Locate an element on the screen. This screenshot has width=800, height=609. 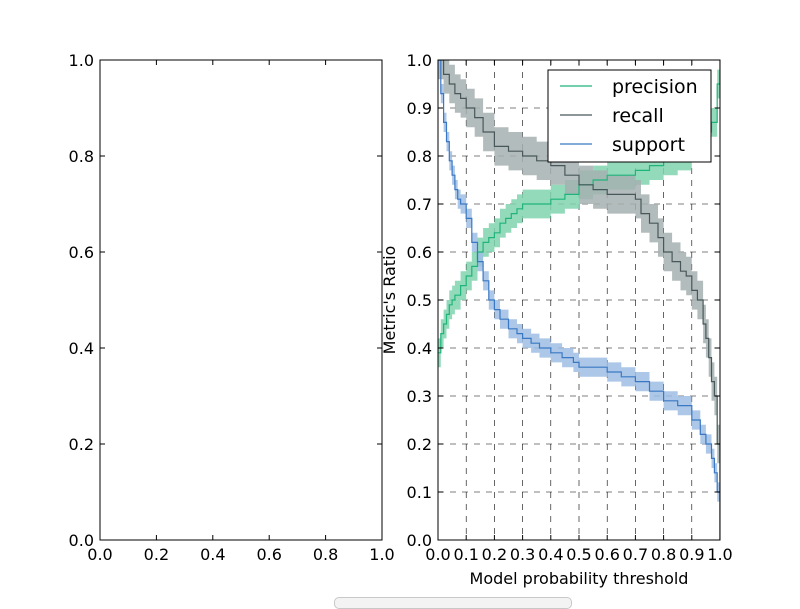
y-axis-label: Metric's Ratio is located at coordinates (389, 300).